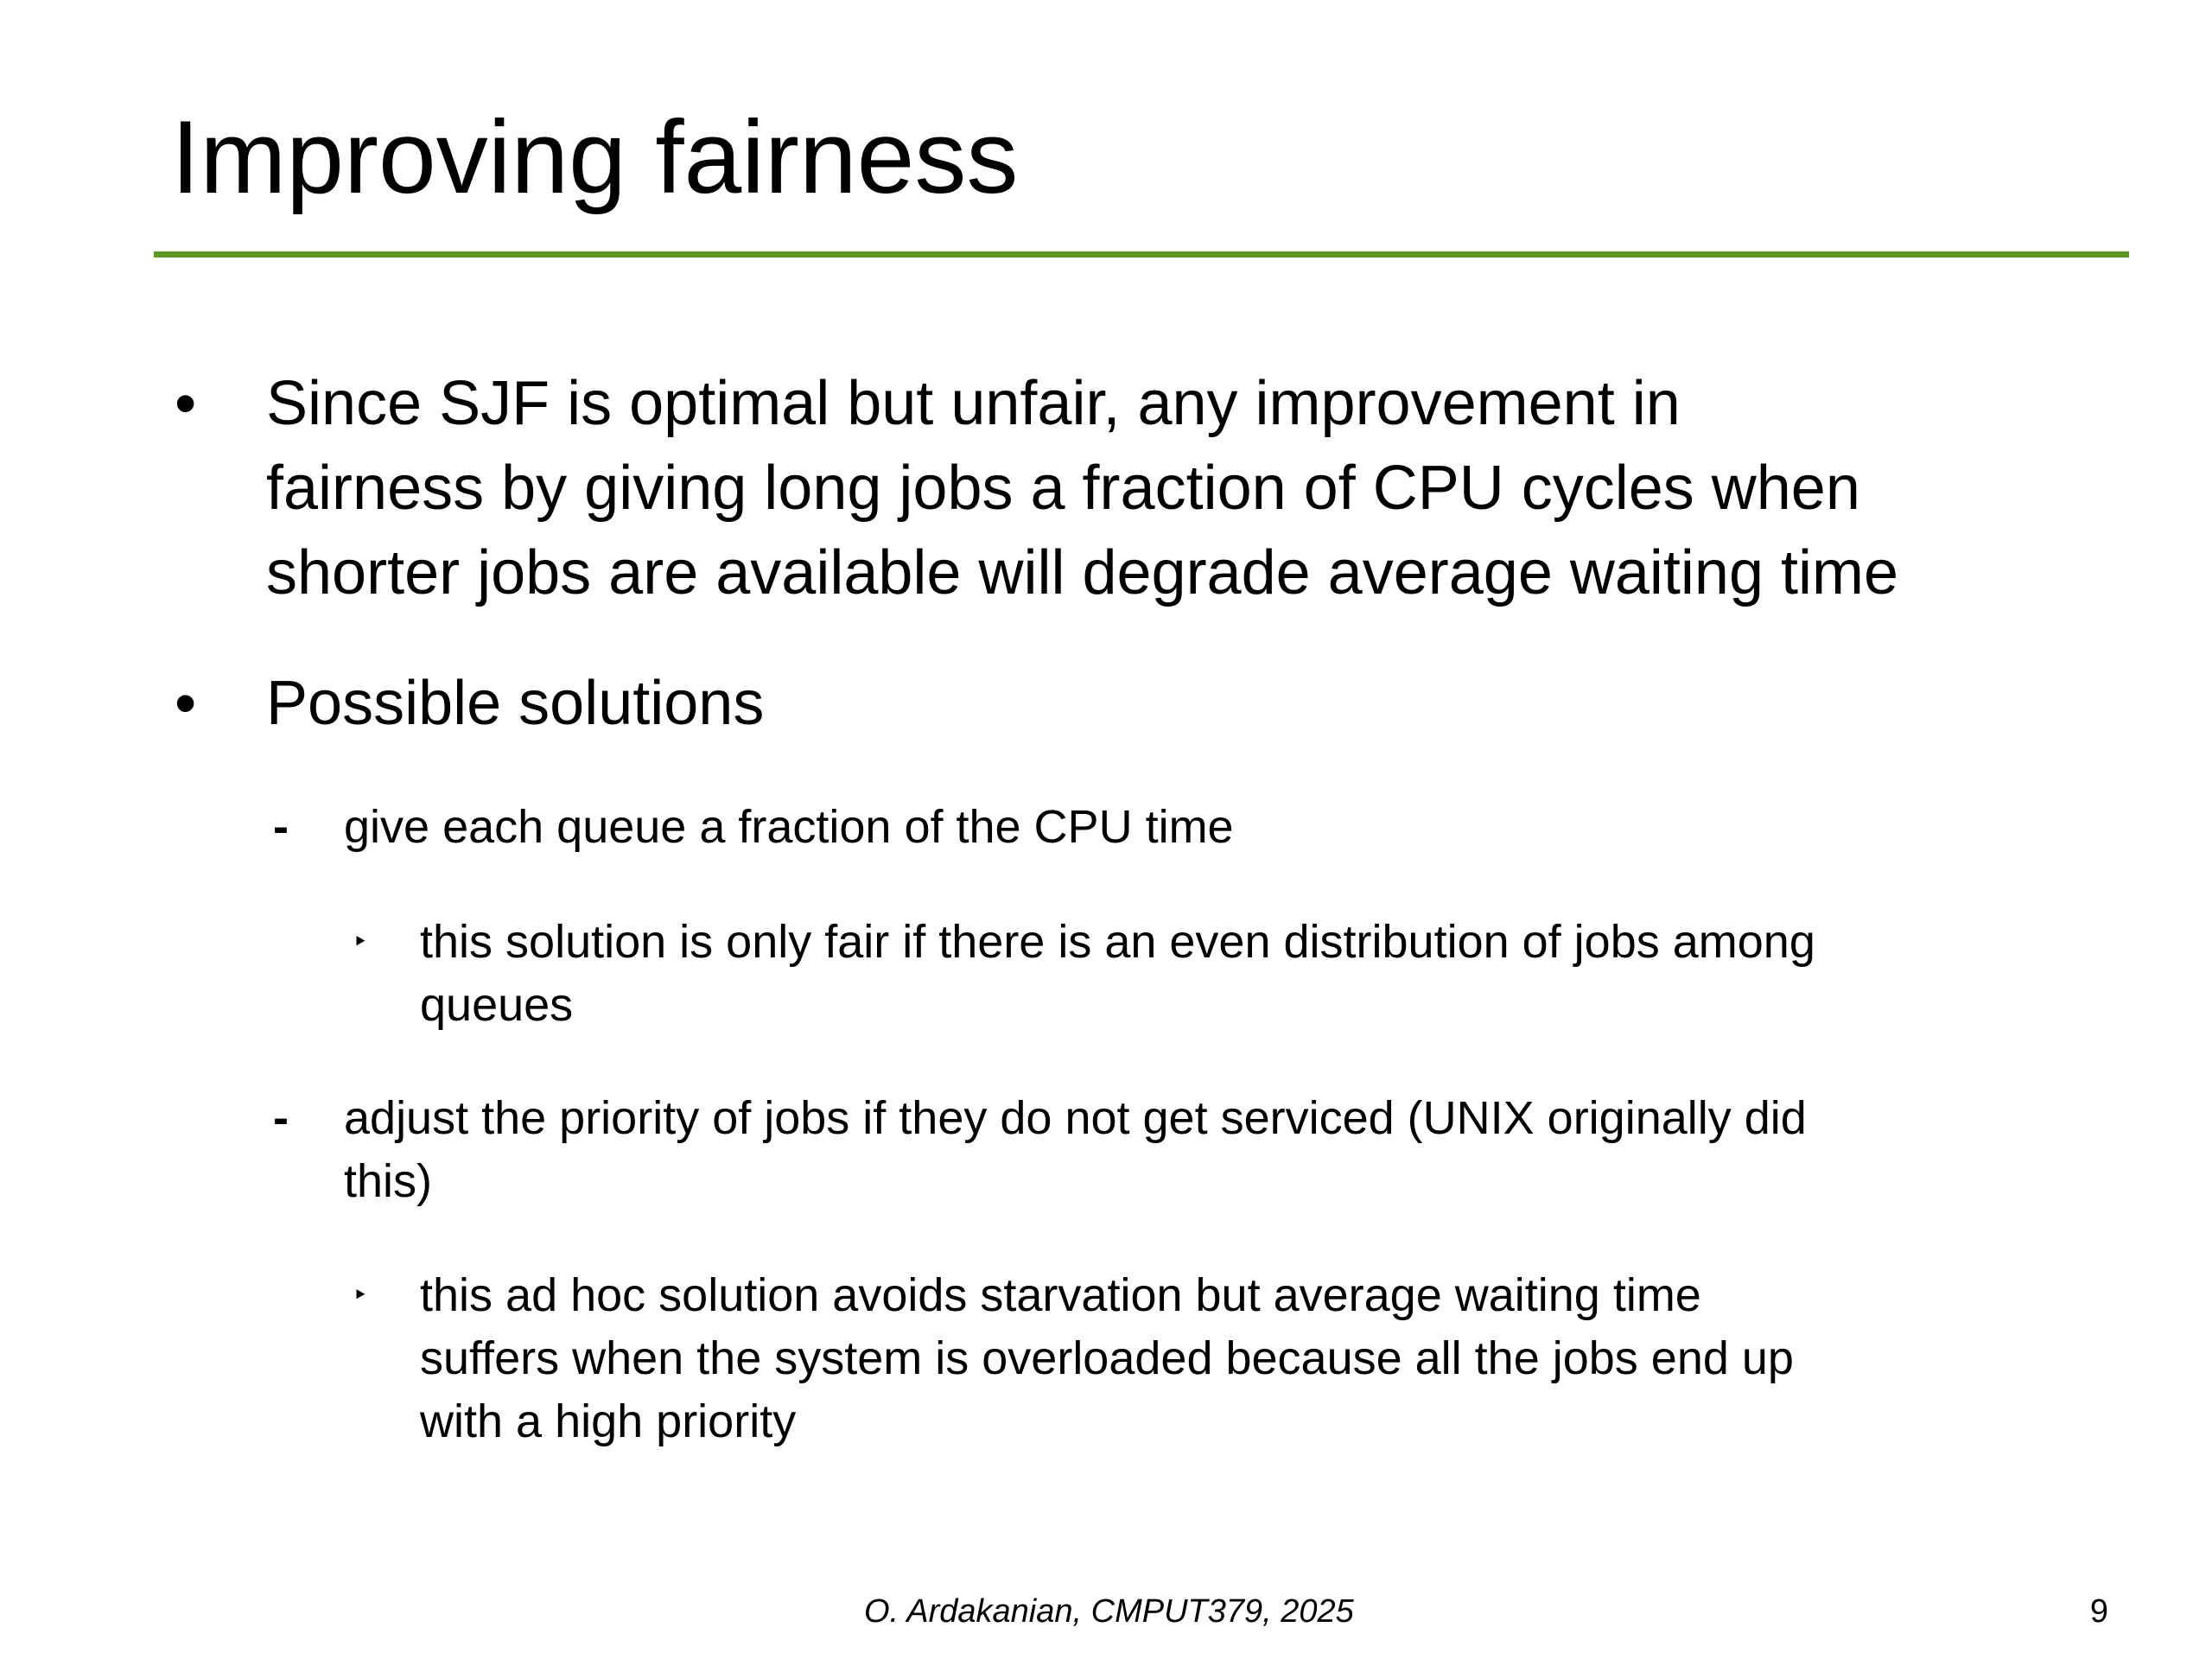  I want to click on bullet-line: this), so click(388, 1181).